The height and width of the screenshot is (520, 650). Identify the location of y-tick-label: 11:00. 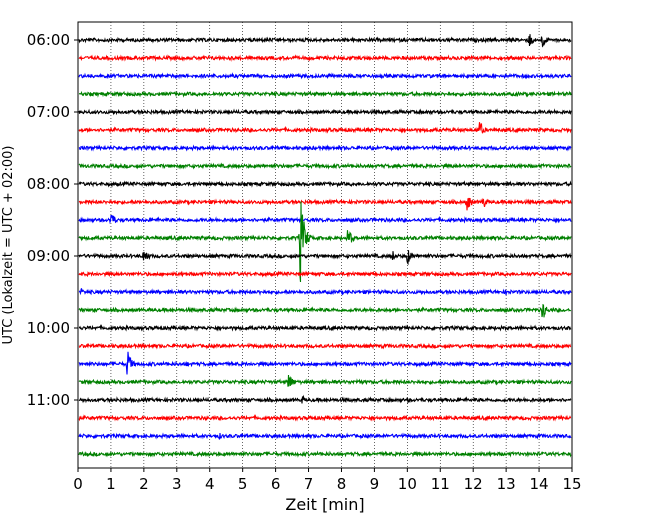
(48, 400).